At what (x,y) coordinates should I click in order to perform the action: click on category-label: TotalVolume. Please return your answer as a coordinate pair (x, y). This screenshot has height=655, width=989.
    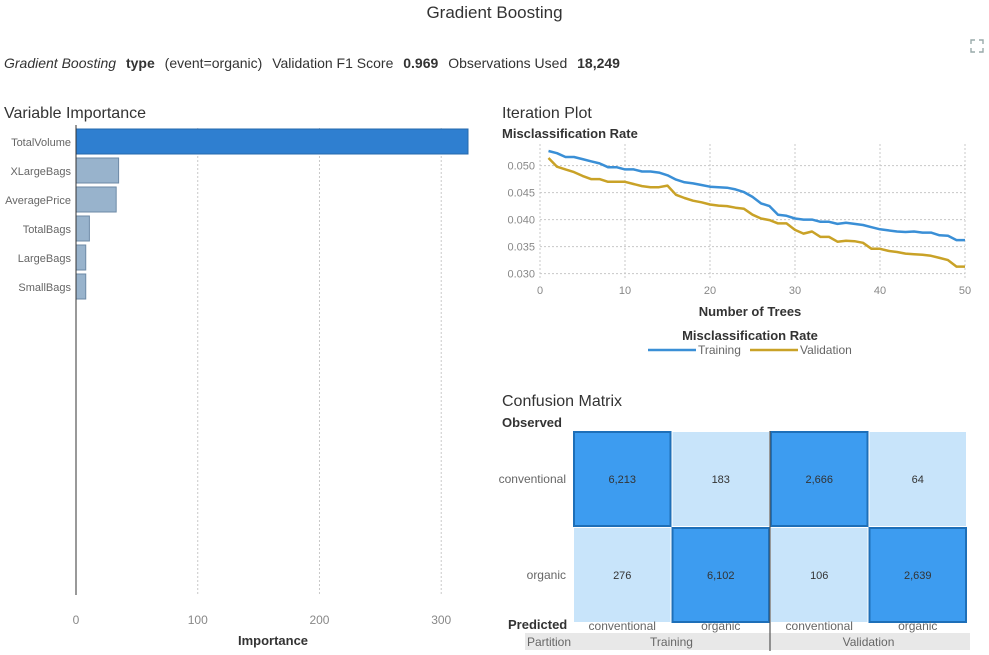
    Looking at the image, I should click on (41, 143).